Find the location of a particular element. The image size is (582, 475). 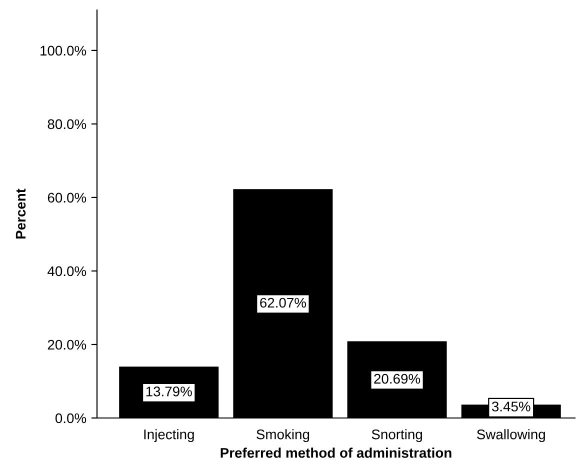

x-tick-label: Injecting is located at coordinates (169, 435).